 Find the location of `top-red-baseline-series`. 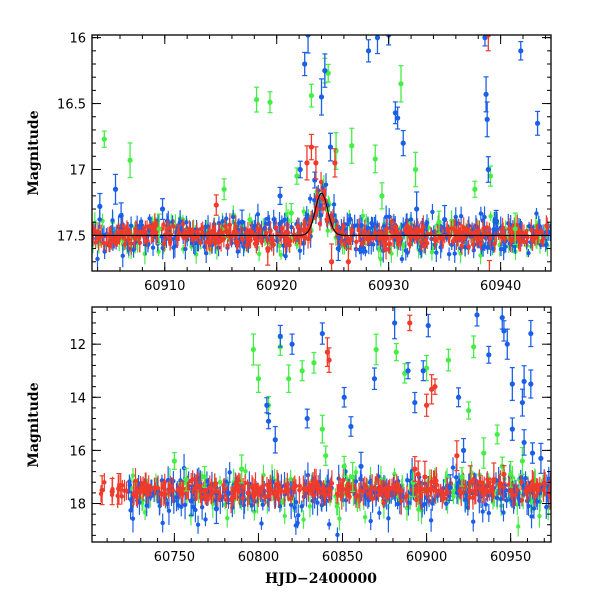

top-red-baseline-series is located at coordinates (321, 215).